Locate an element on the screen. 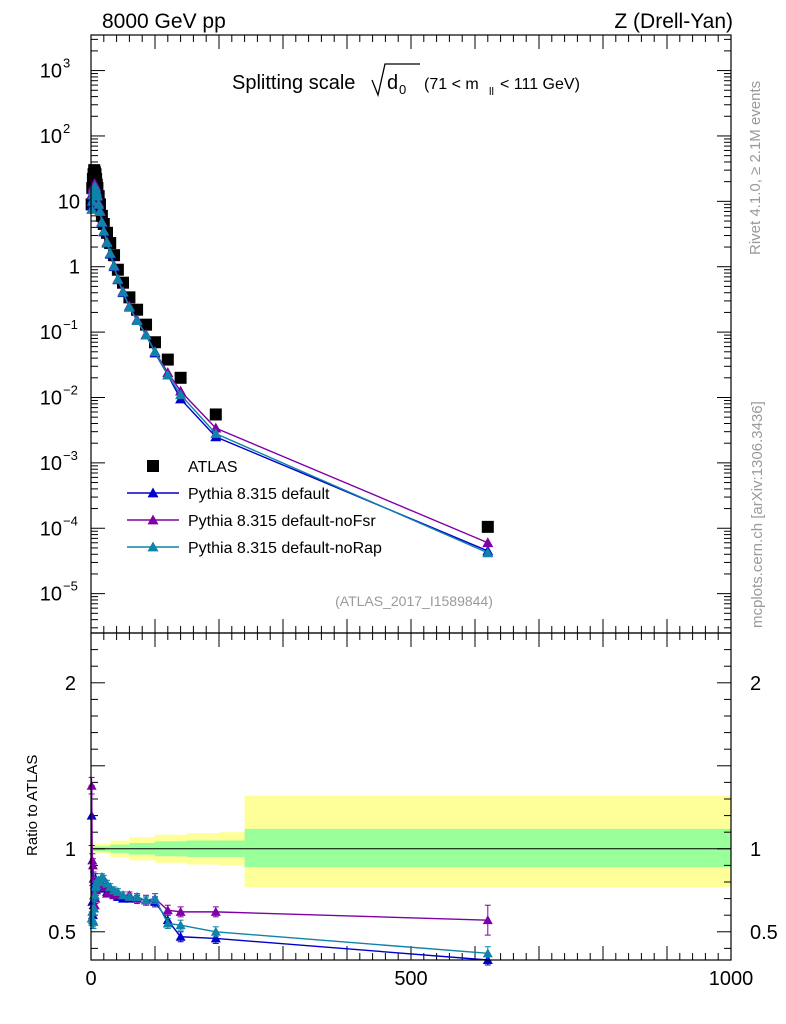 Image resolution: width=786 pixels, height=1024 pixels. ytick-label-exponent: −4 is located at coordinates (70, 520).